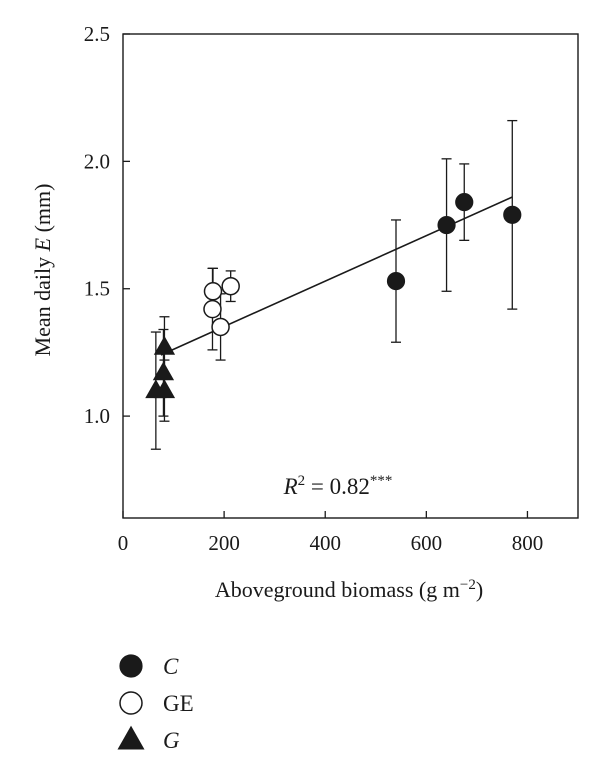 The image size is (600, 780). I want to click on y-tick-label: 2.0, so click(97, 161).